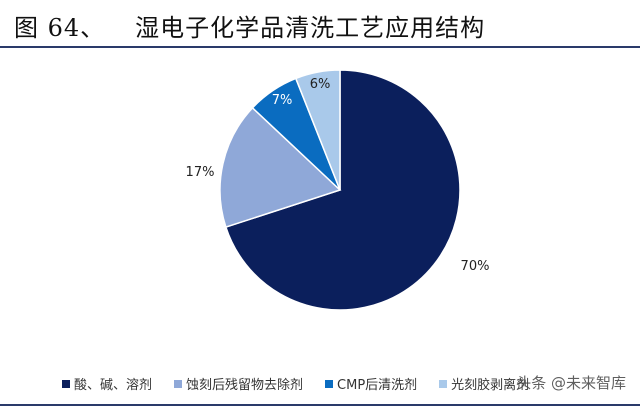 The width and height of the screenshot is (640, 407). Describe the element at coordinates (60, 28) in the screenshot. I see `figure-number: 图 64、` at that location.